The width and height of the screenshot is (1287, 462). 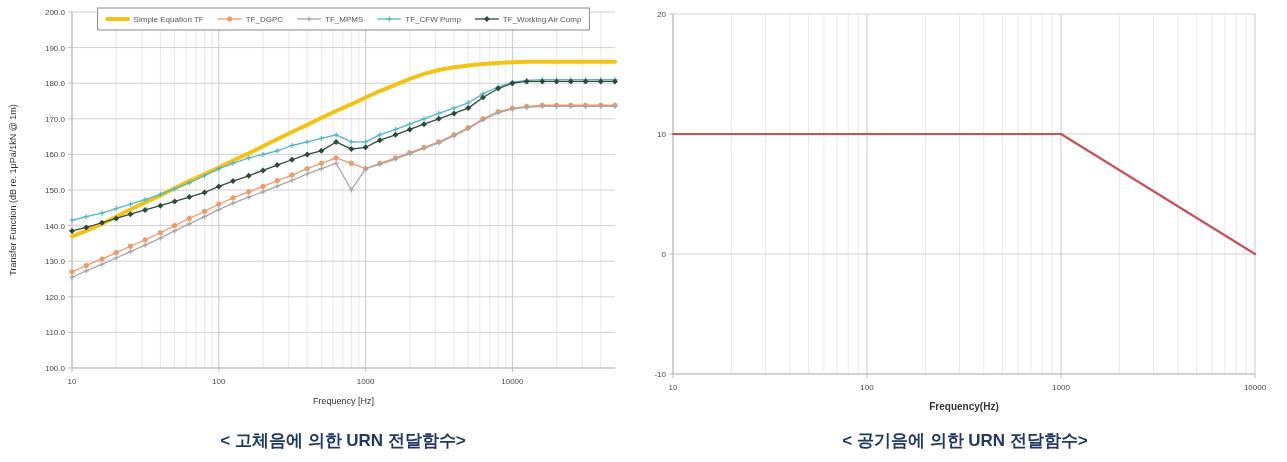 What do you see at coordinates (542, 19) in the screenshot?
I see `legend-label: TF_Working Air Comp` at bounding box center [542, 19].